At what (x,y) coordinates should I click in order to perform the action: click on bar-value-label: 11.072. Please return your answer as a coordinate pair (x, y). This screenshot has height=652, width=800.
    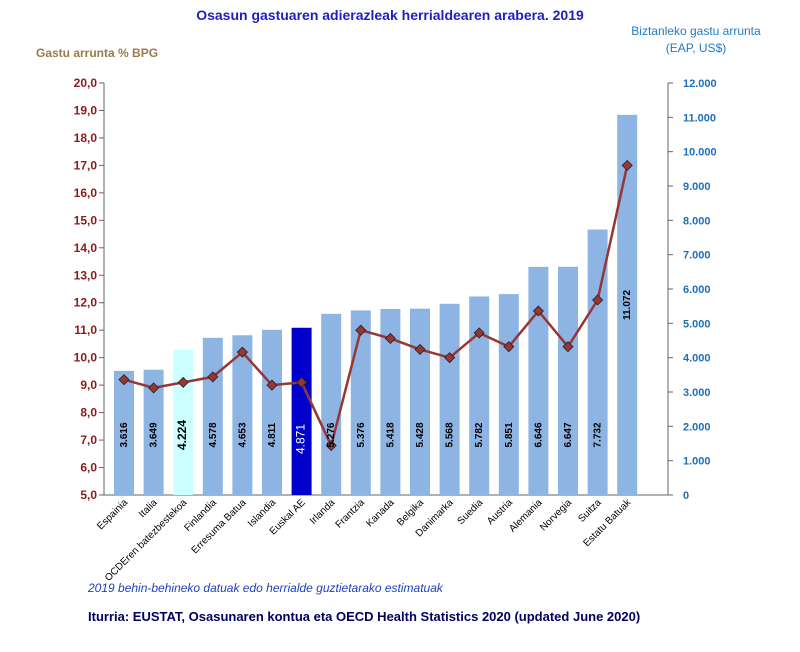
    Looking at the image, I should click on (627, 305).